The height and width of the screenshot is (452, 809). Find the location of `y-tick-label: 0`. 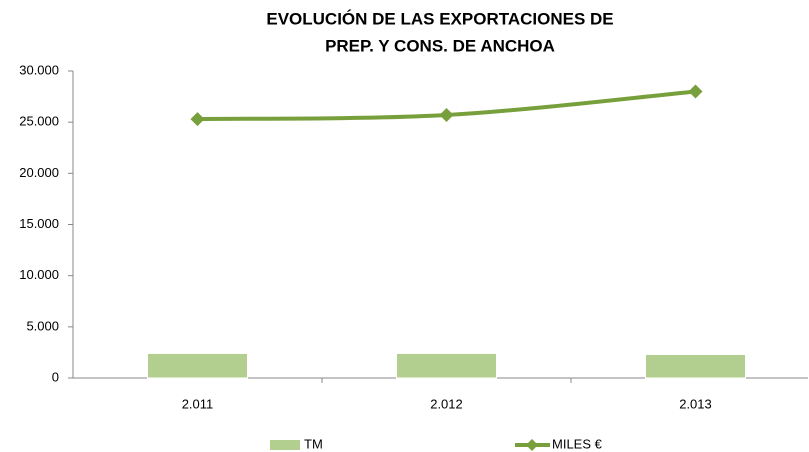

y-tick-label: 0 is located at coordinates (55, 376).